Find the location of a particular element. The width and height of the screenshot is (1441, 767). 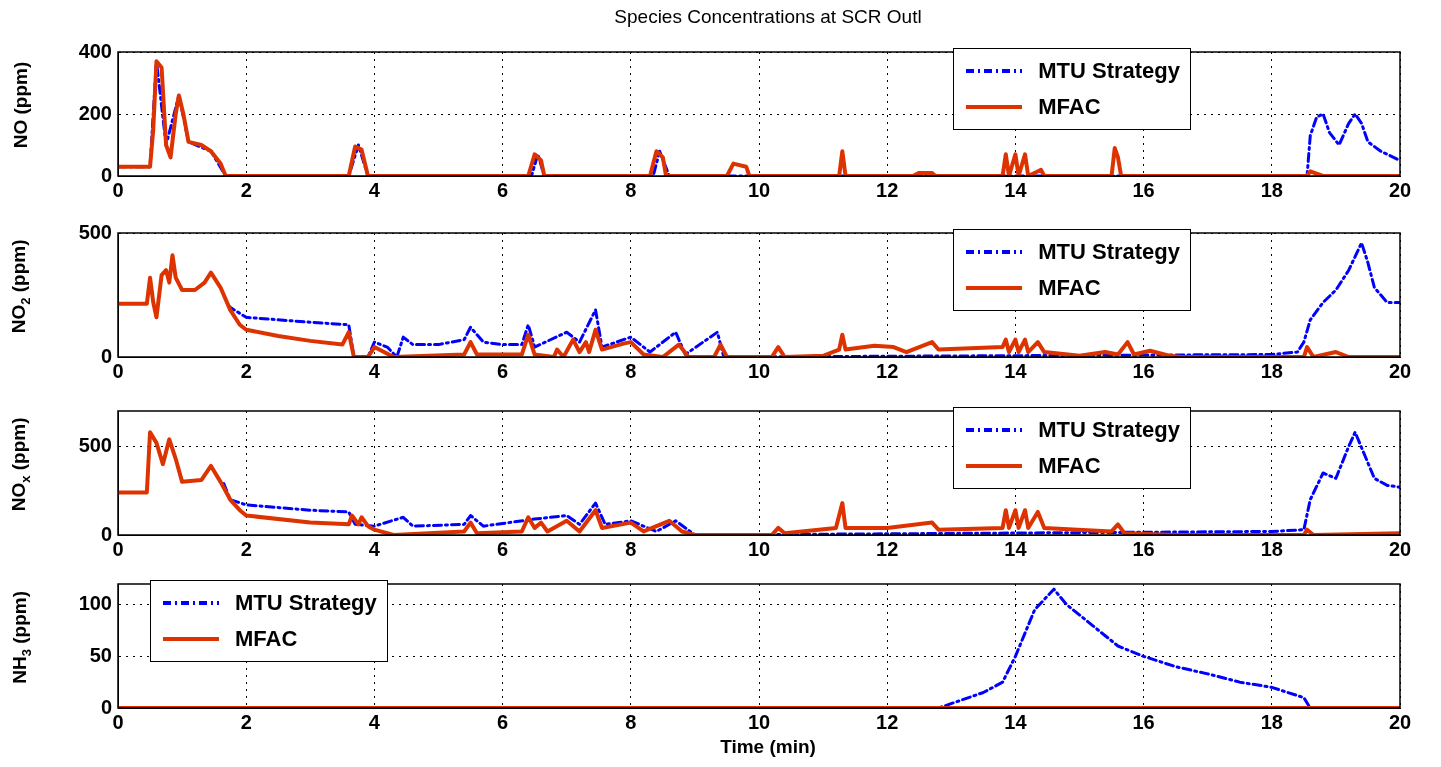

y-tick-label: 50 is located at coordinates (100, 654).